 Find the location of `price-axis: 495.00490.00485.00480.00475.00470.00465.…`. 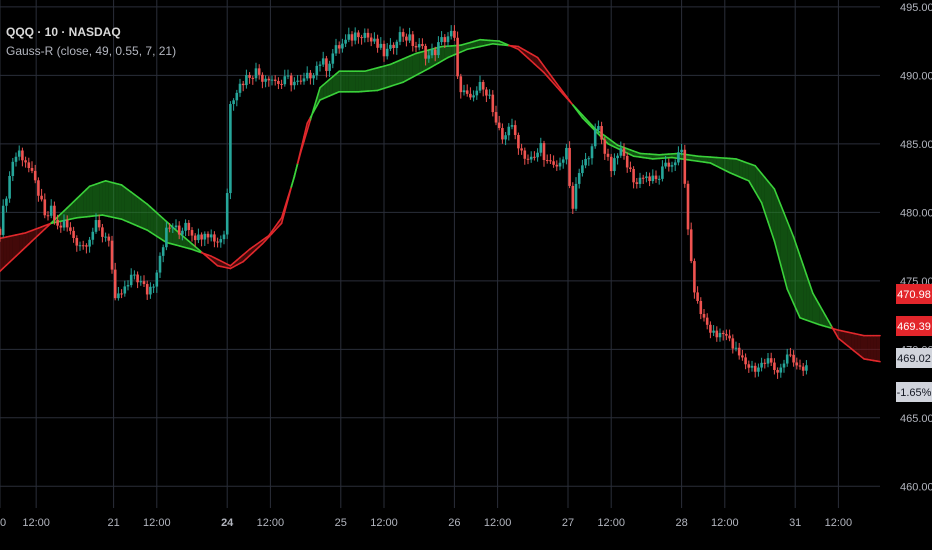

price-axis: 495.00490.00485.00480.00475.00470.00465.… is located at coordinates (916, 247).